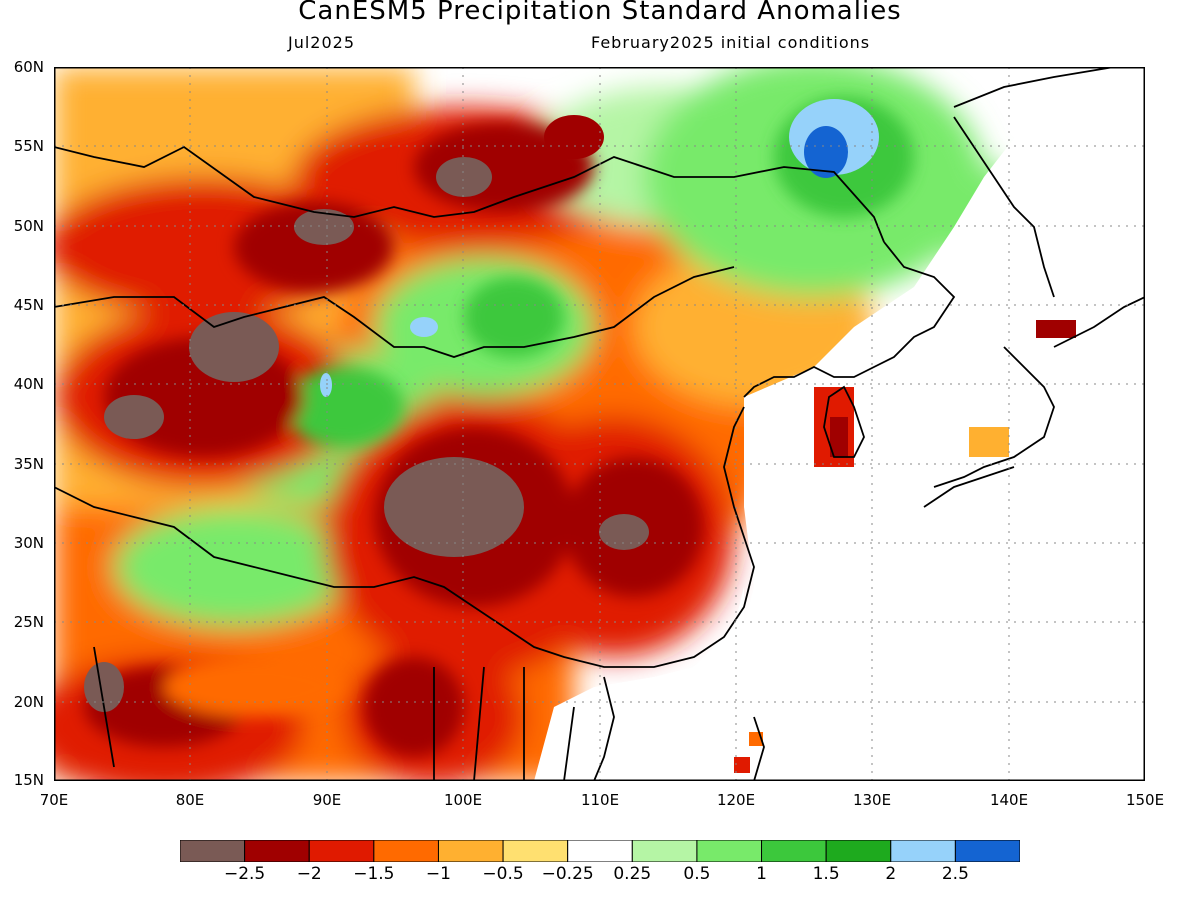 Image resolution: width=1200 pixels, height=900 pixels. Describe the element at coordinates (28, 543) in the screenshot. I see `lat-label-30n: 30N` at that location.